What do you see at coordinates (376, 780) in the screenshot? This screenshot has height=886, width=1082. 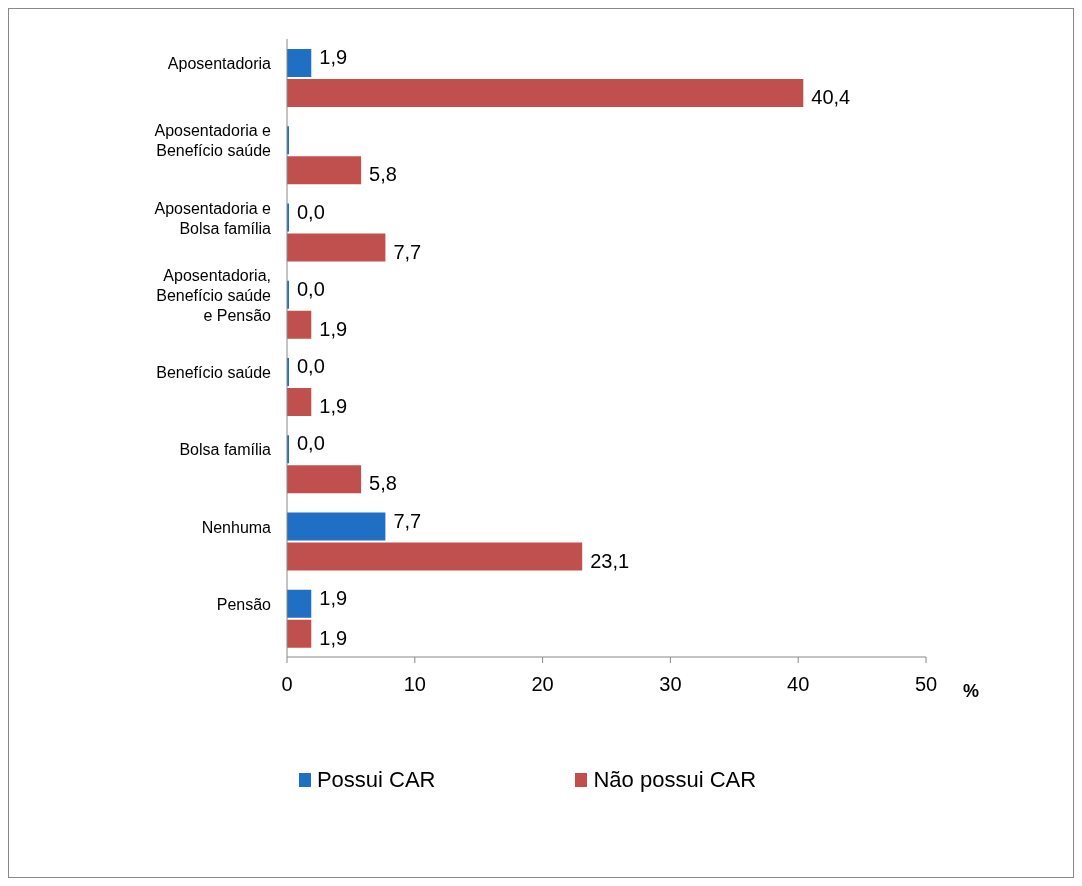 I see `legend-label: Possui CAR` at bounding box center [376, 780].